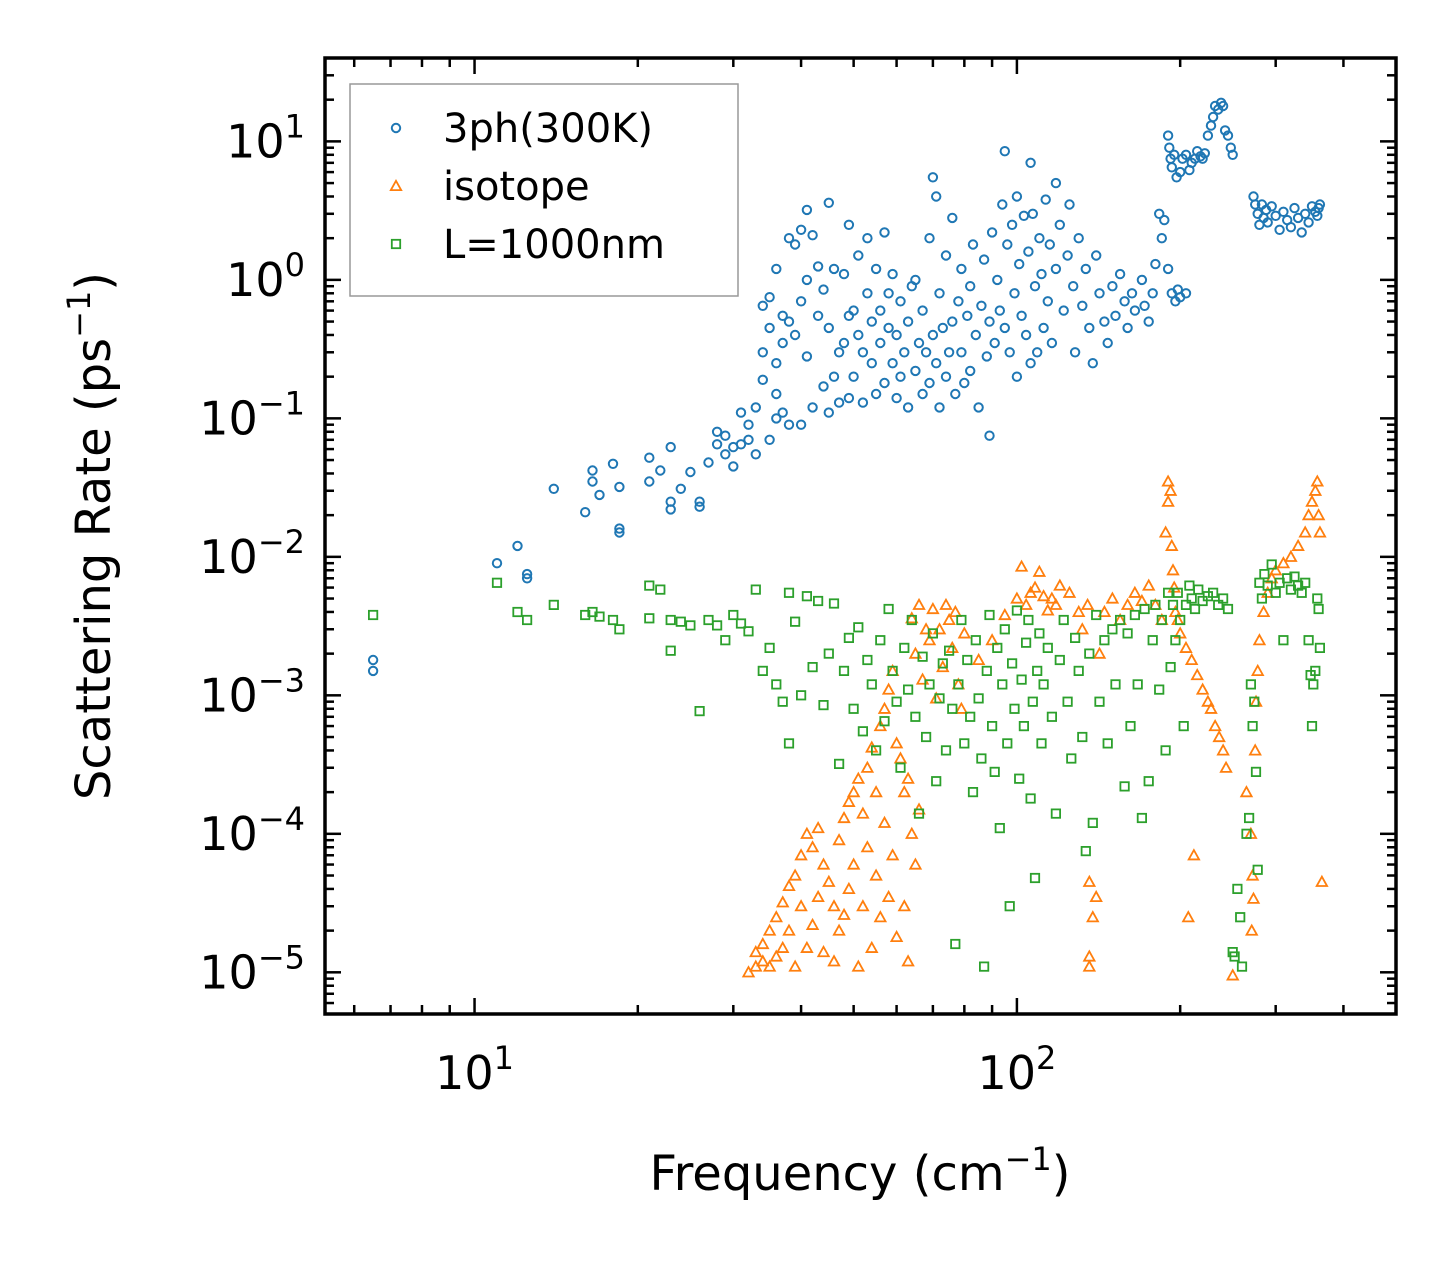 Image resolution: width=1455 pixels, height=1265 pixels. I want to click on y-axis-label-close: ), so click(94, 281).